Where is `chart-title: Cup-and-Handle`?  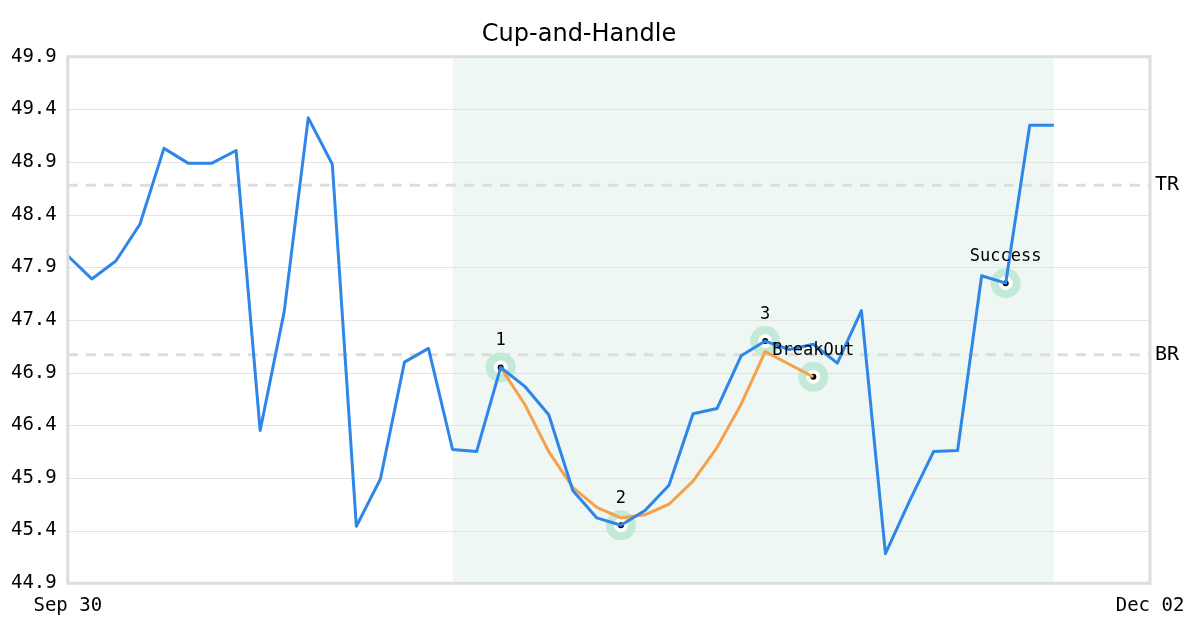
chart-title: Cup-and-Handle is located at coordinates (579, 32).